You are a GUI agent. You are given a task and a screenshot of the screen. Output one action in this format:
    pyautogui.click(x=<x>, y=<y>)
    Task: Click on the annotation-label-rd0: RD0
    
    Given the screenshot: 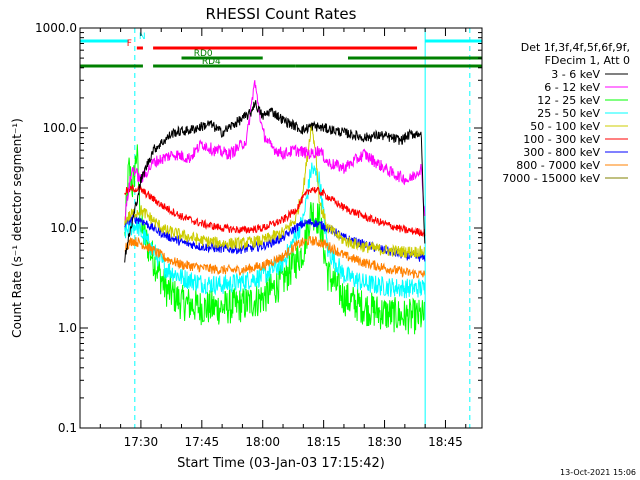 What is the action you would take?
    pyautogui.click(x=203, y=54)
    